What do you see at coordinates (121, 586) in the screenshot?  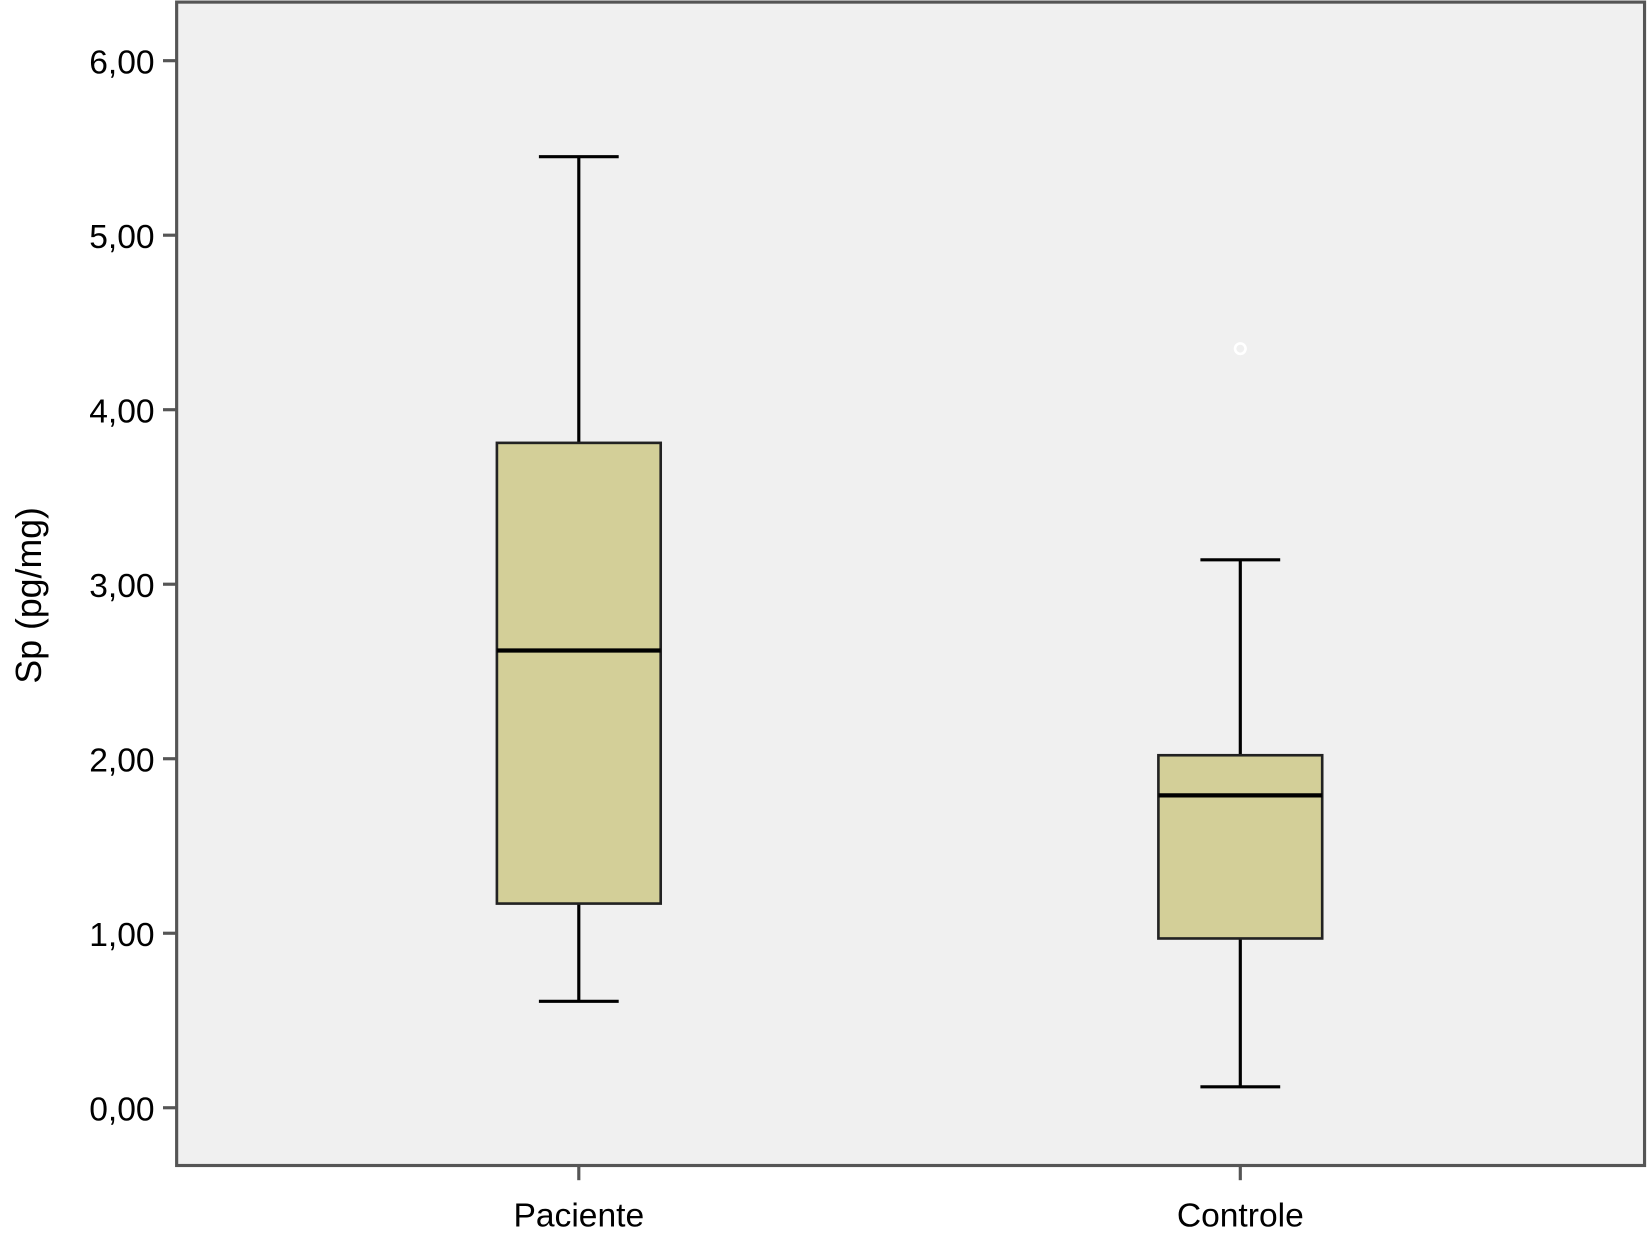 I see `y-tick-label: 3,00` at bounding box center [121, 586].